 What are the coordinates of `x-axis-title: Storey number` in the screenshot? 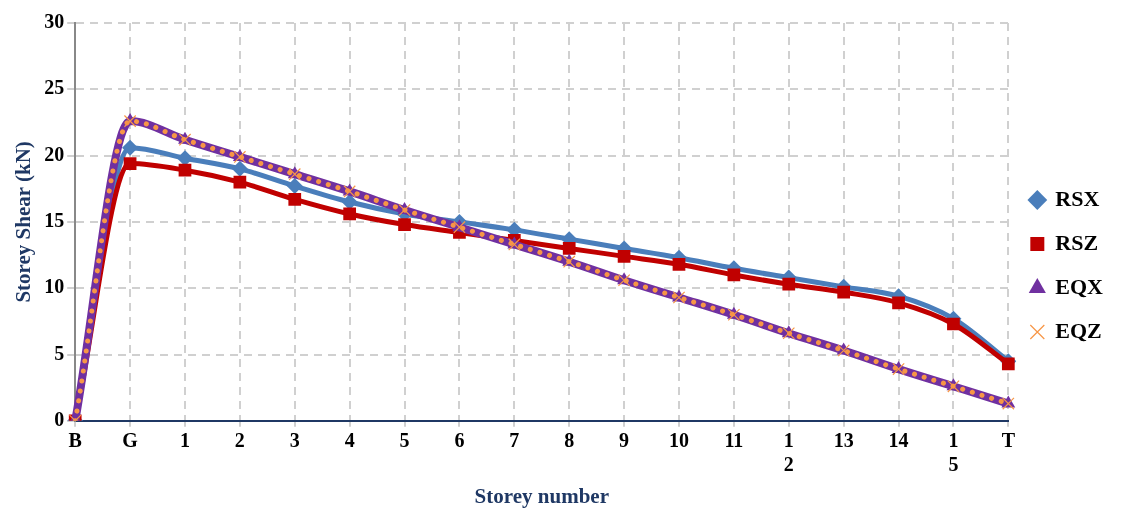 It's located at (541, 495).